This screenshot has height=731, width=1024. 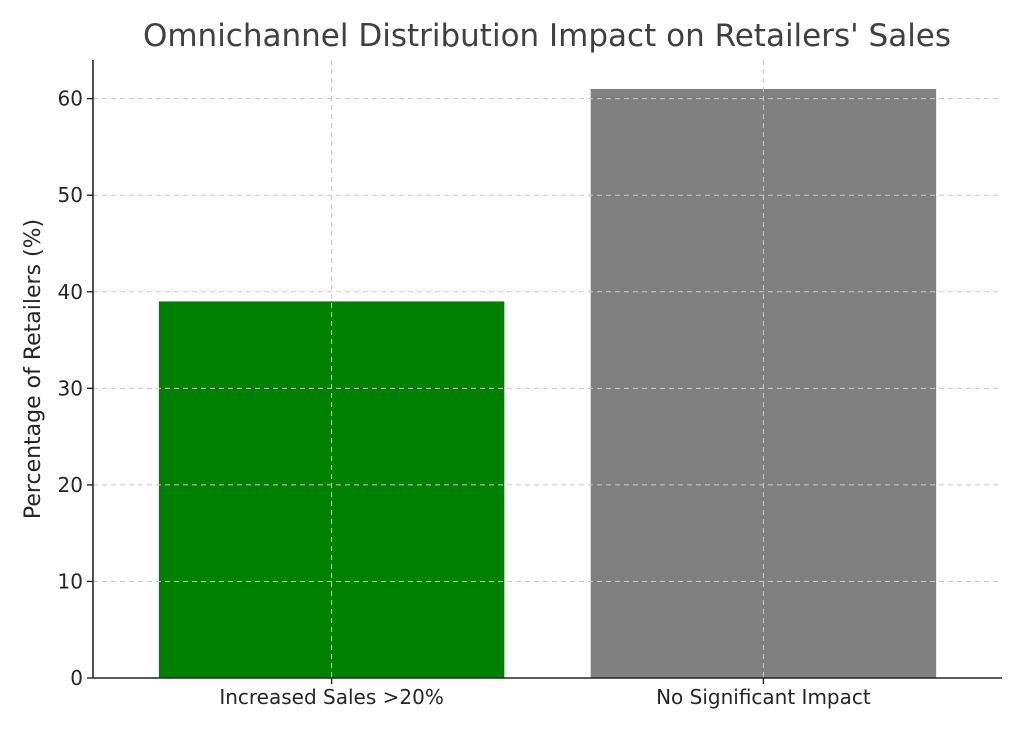 What do you see at coordinates (70, 581) in the screenshot?
I see `y-tick-label-1: 10` at bounding box center [70, 581].